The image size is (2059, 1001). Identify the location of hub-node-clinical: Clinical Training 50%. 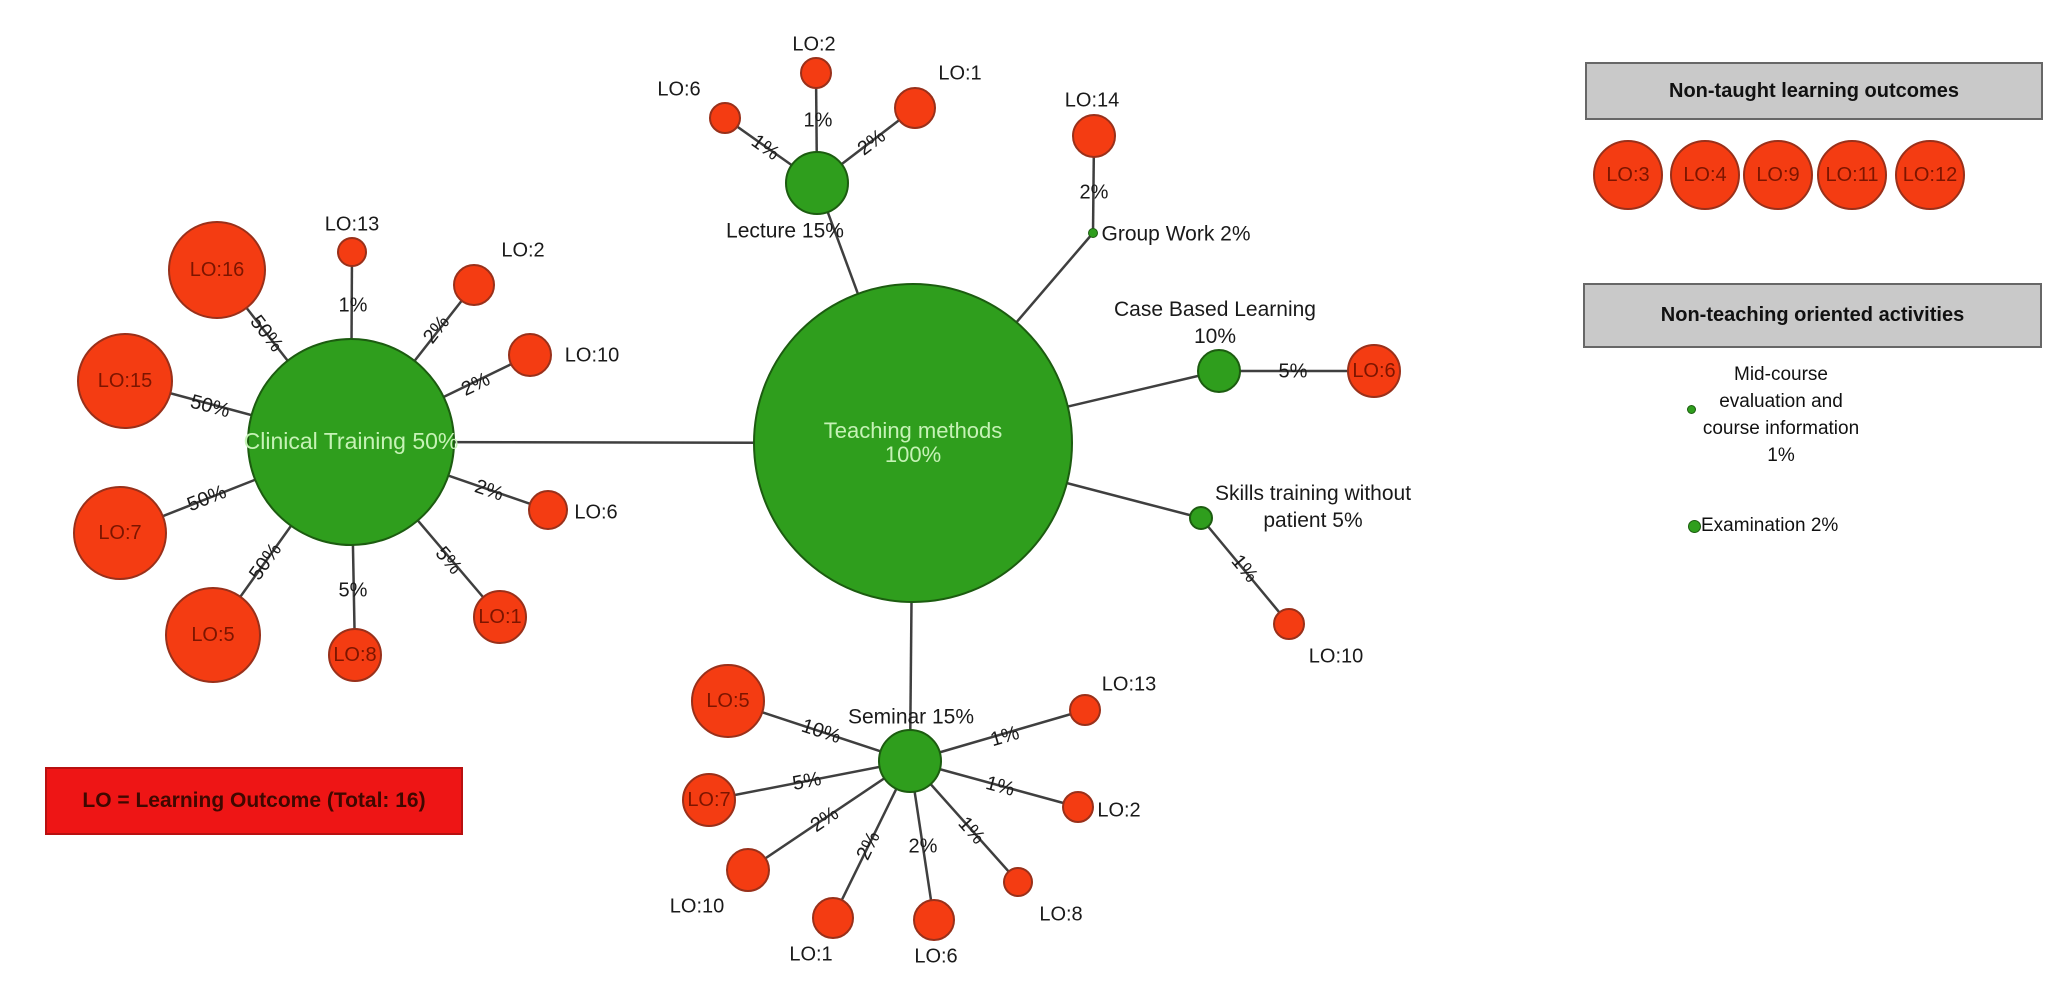
(351, 442).